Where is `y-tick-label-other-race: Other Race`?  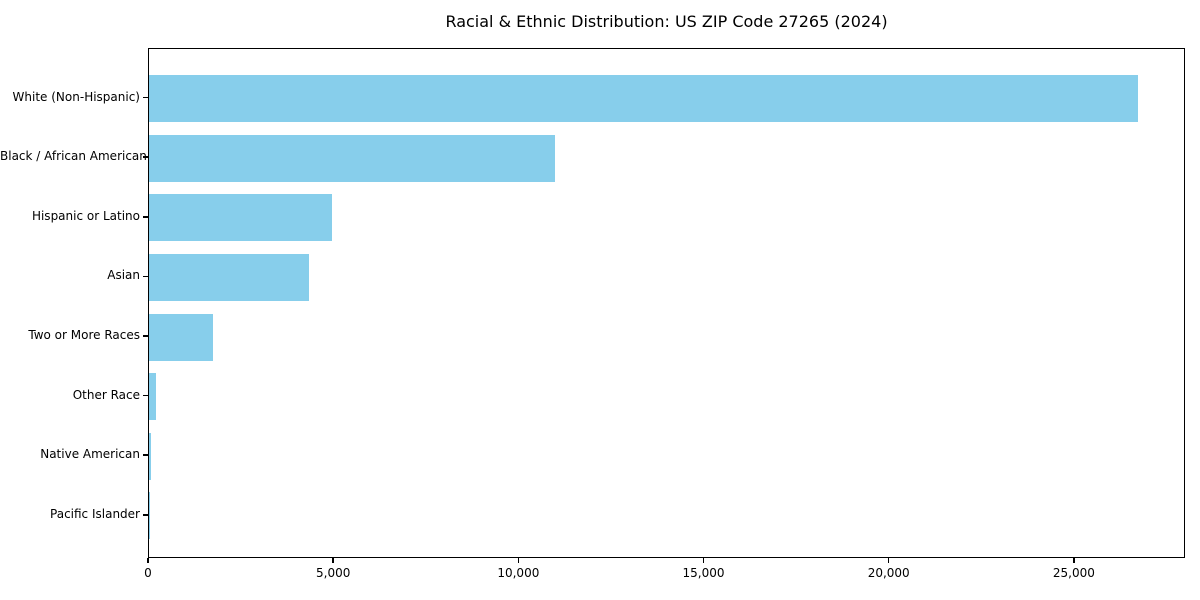 y-tick-label-other-race: Other Race is located at coordinates (106, 394).